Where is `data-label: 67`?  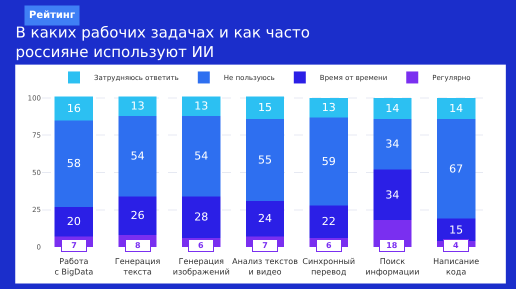 data-label: 67 is located at coordinates (456, 169).